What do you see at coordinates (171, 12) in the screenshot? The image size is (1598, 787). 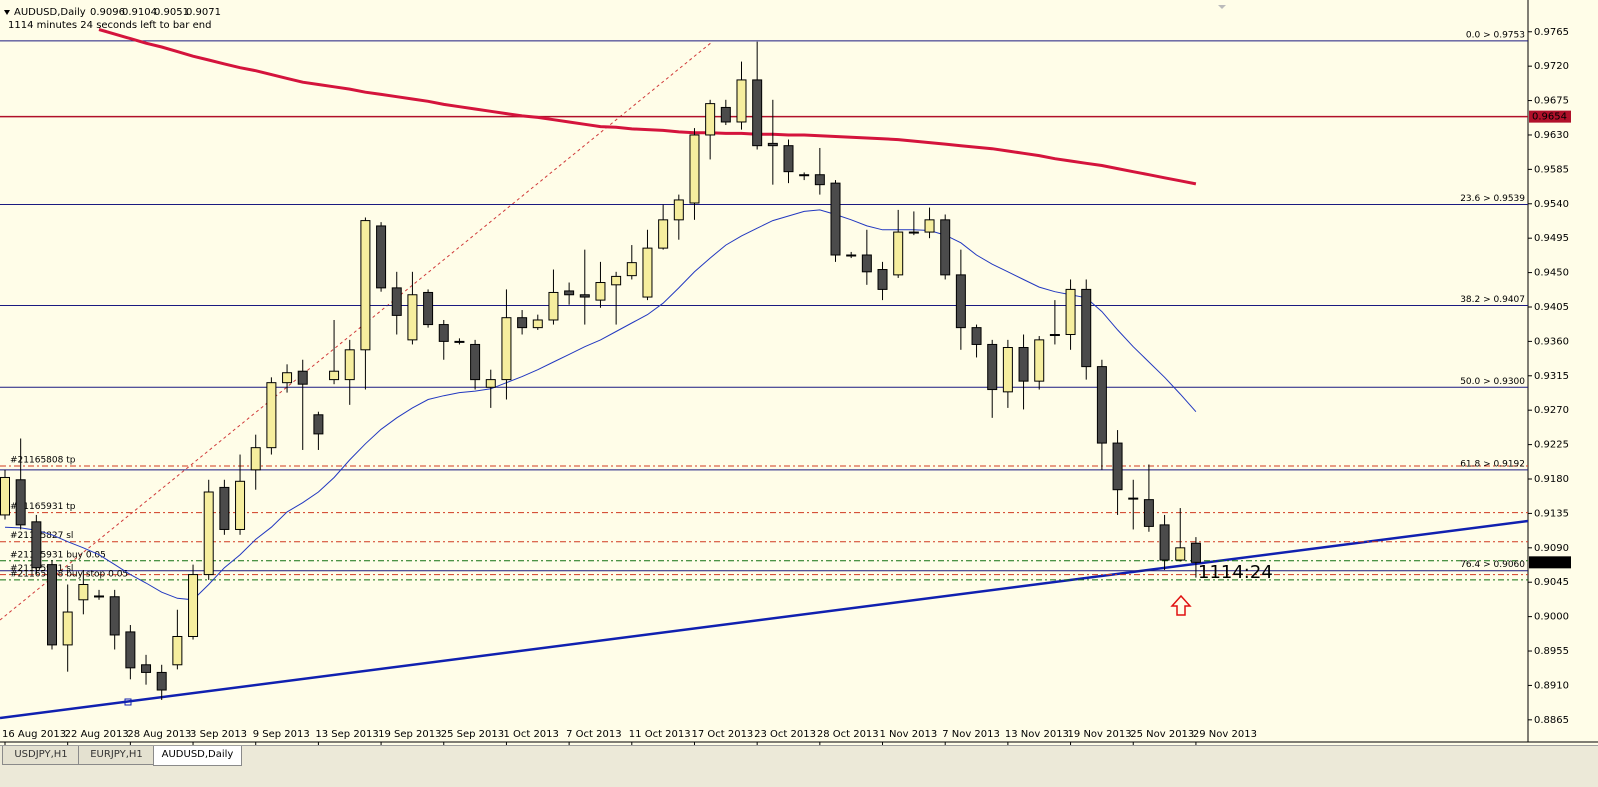 I see `header-low: 0.9051` at bounding box center [171, 12].